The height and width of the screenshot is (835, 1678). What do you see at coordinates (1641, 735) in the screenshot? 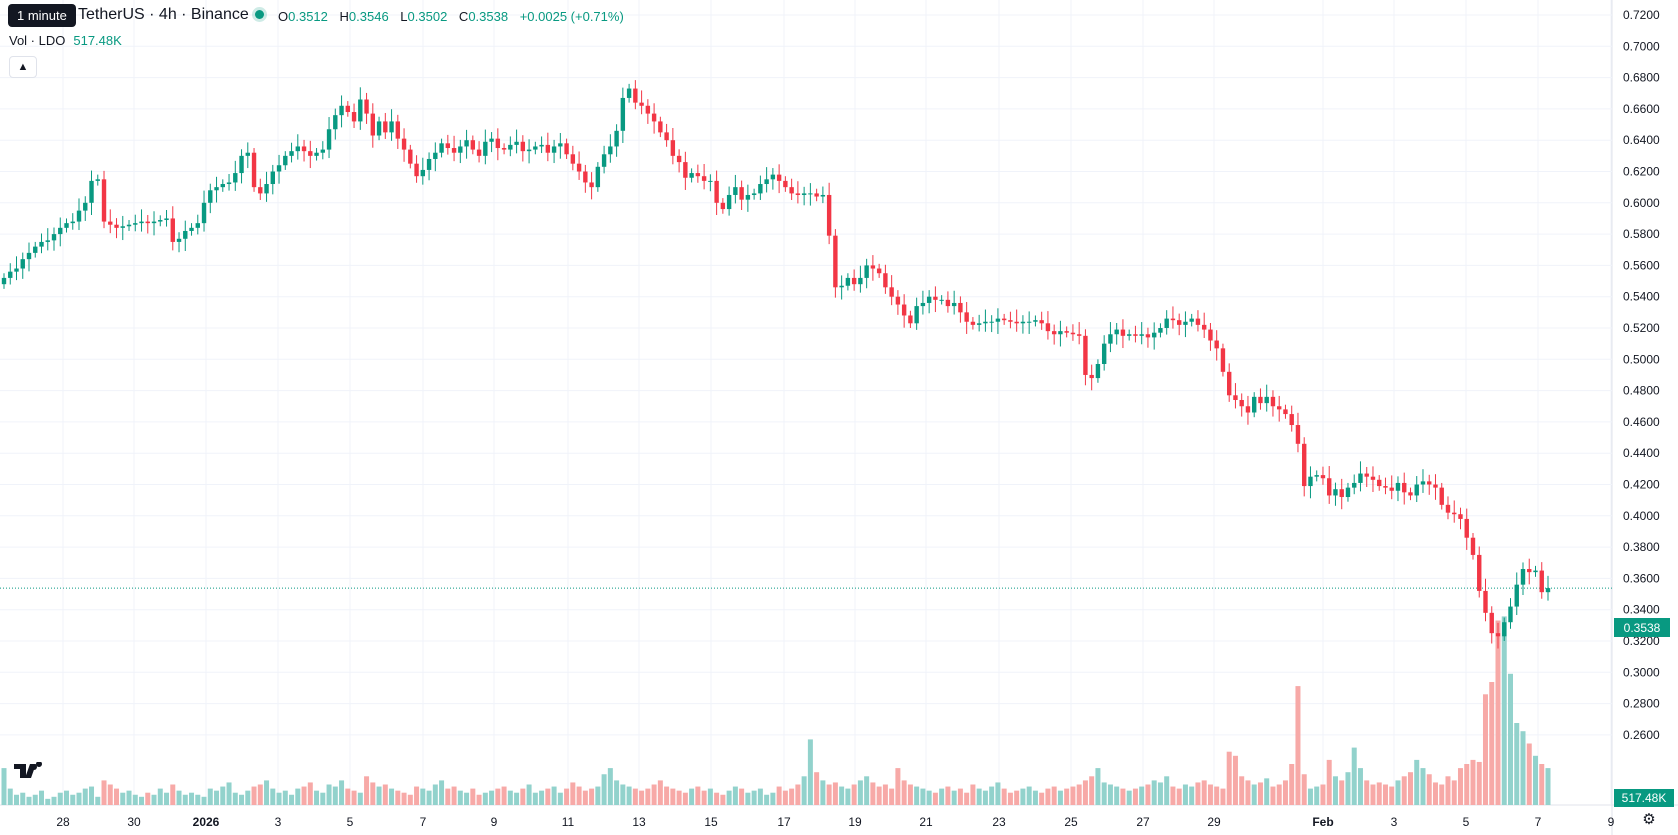
I see `price-tick-label: 0.2600` at bounding box center [1641, 735].